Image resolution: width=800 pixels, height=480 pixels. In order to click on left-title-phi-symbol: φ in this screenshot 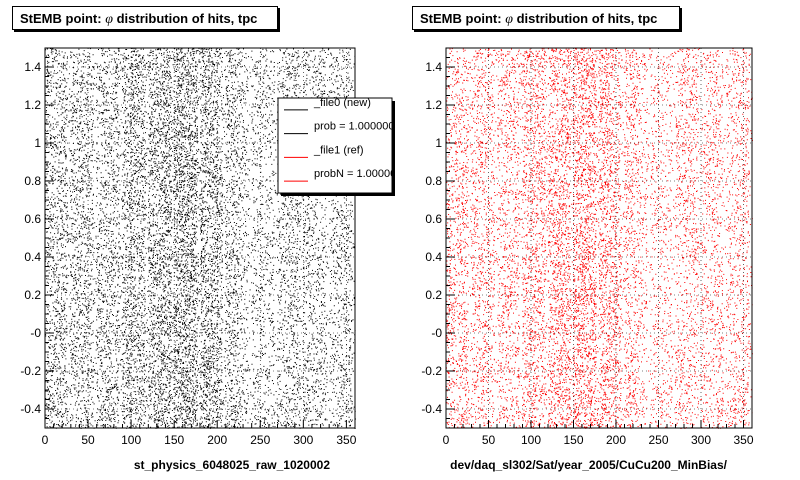, I will do `click(109, 19)`.